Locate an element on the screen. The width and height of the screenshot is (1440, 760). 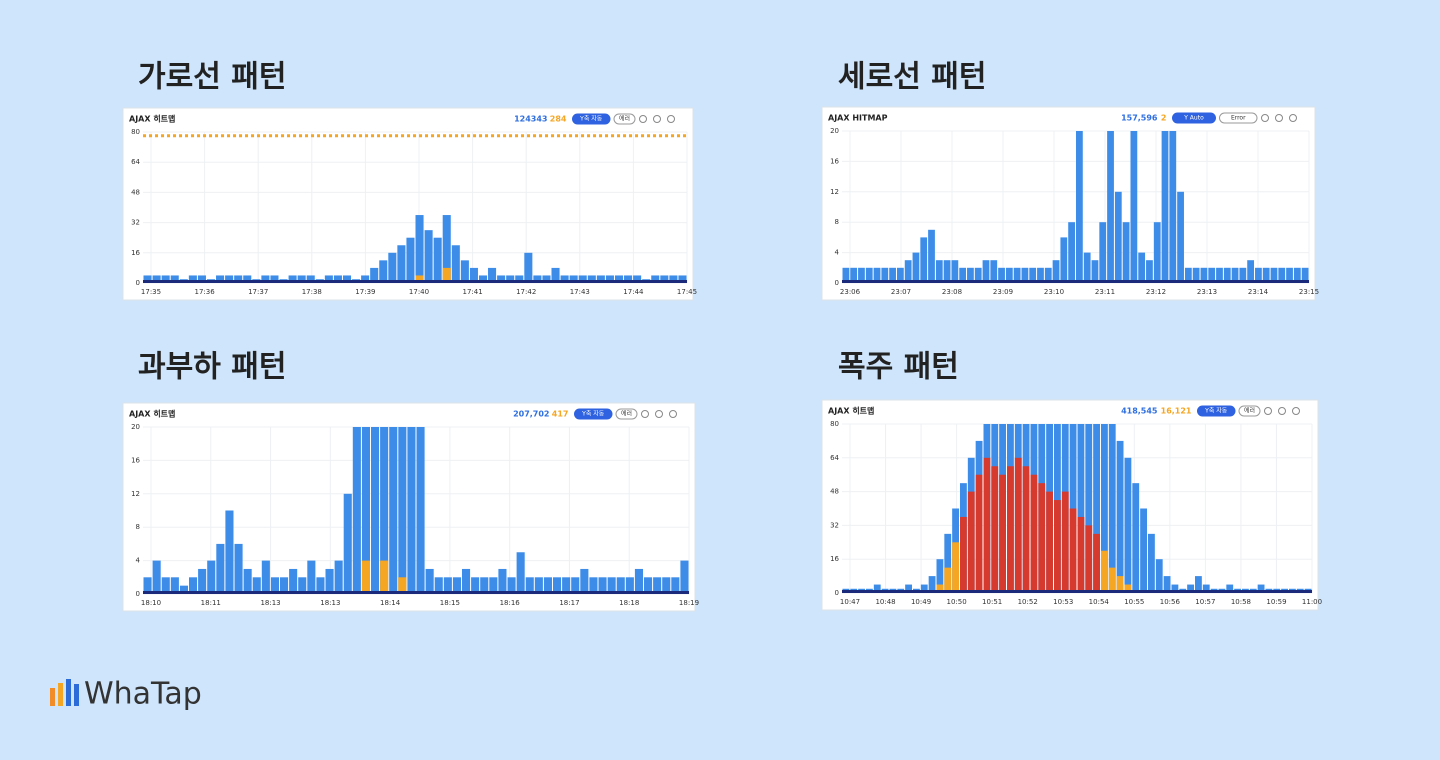
y-tick-label: 16 is located at coordinates (834, 559).